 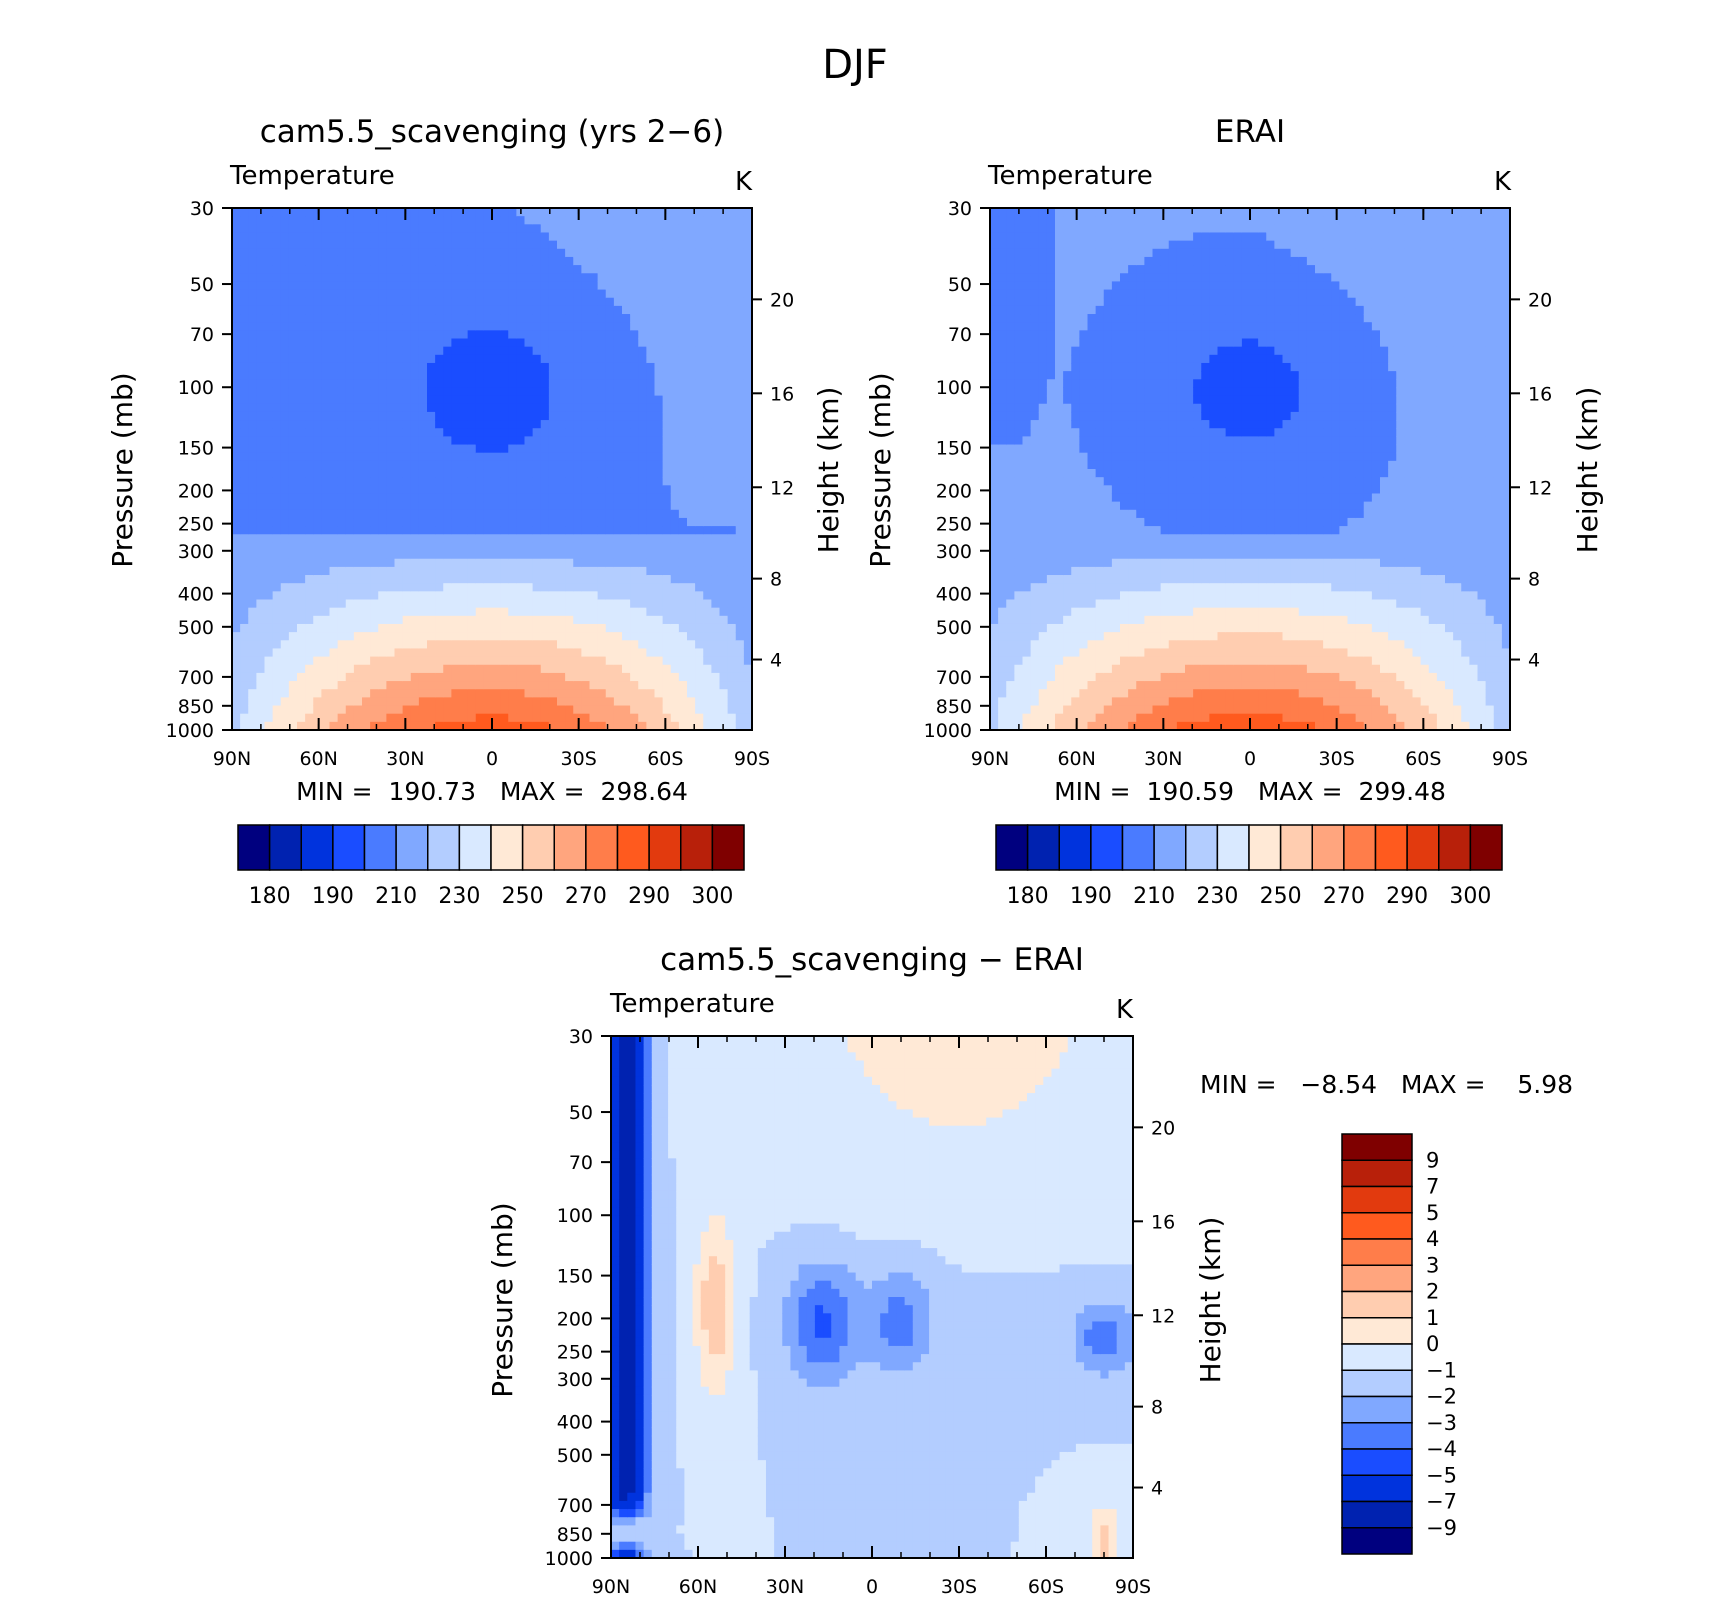 I want to click on y-tick-label: 250, so click(x=196, y=525).